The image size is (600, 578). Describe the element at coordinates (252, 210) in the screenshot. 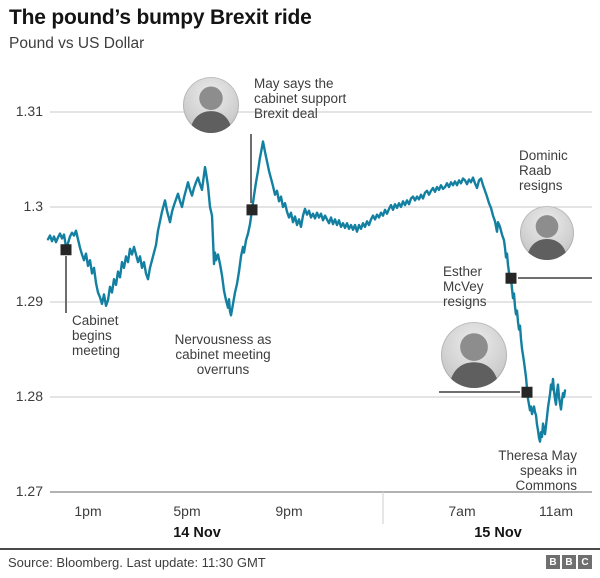

I see `may-cabinet-support-marker` at that location.